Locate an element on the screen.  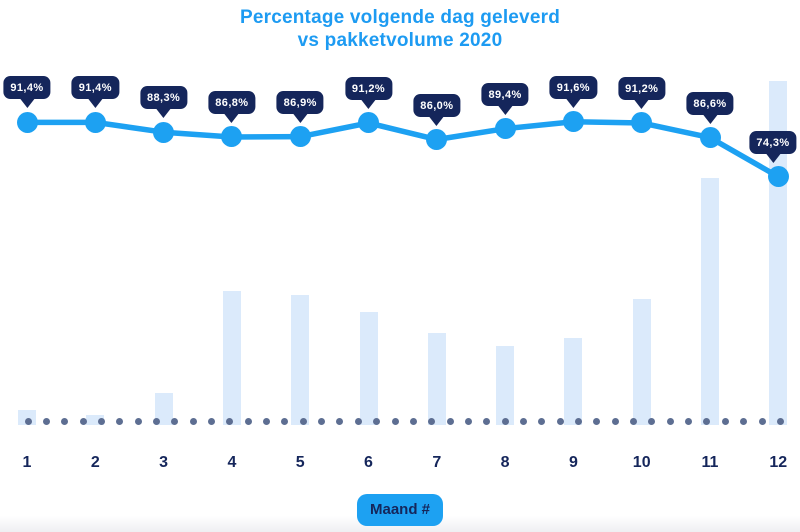
x-axis-label: 6 is located at coordinates (368, 462).